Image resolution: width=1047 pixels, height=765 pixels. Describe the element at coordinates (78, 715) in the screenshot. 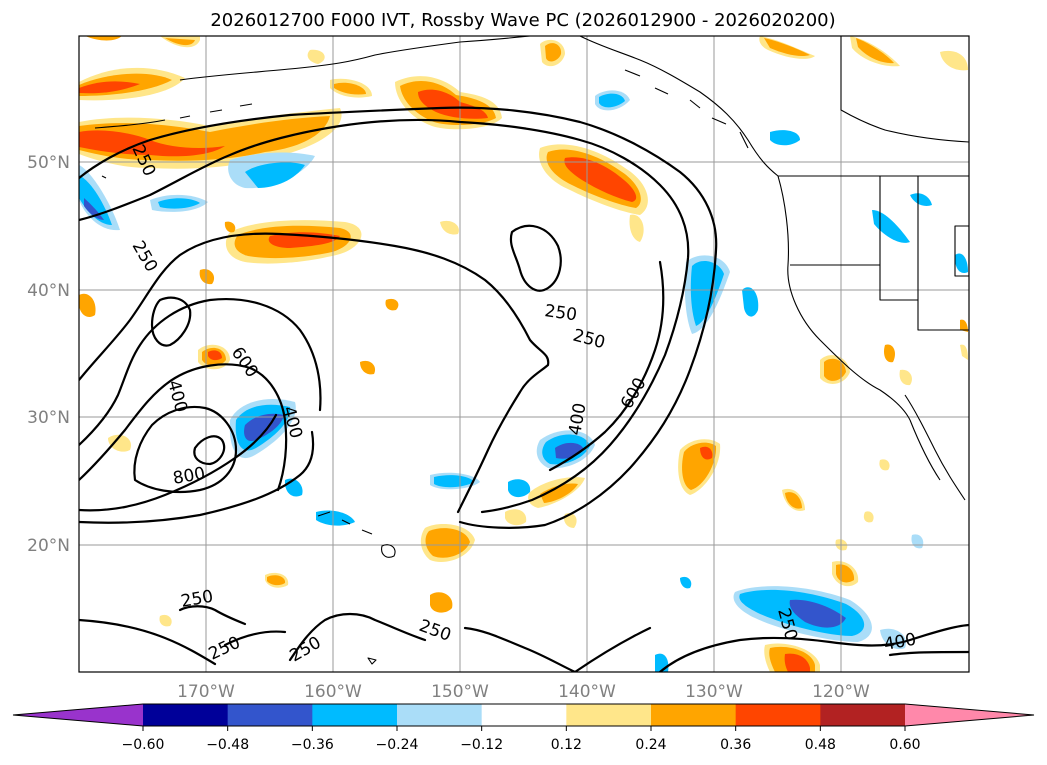

I see `colorbar-extend-min` at that location.